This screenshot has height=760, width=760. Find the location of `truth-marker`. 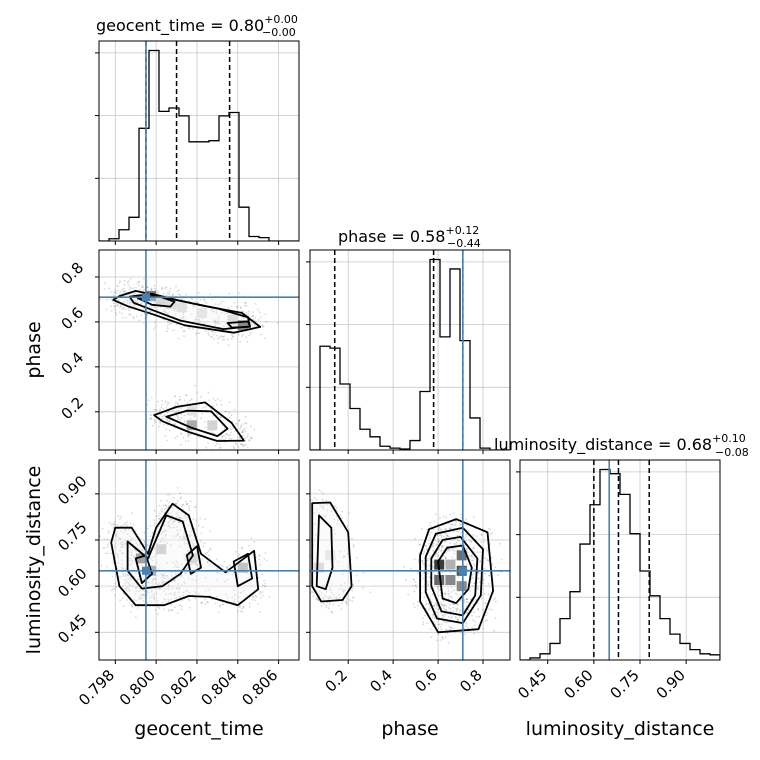

truth-marker is located at coordinates (145, 570).